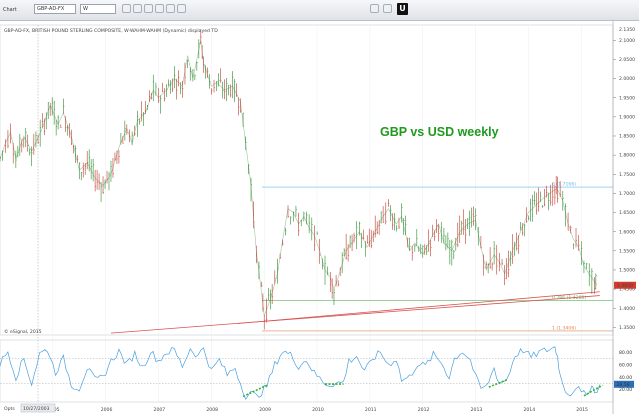 This screenshot has width=639, height=414. I want to click on x-tick-label: 2012, so click(424, 410).